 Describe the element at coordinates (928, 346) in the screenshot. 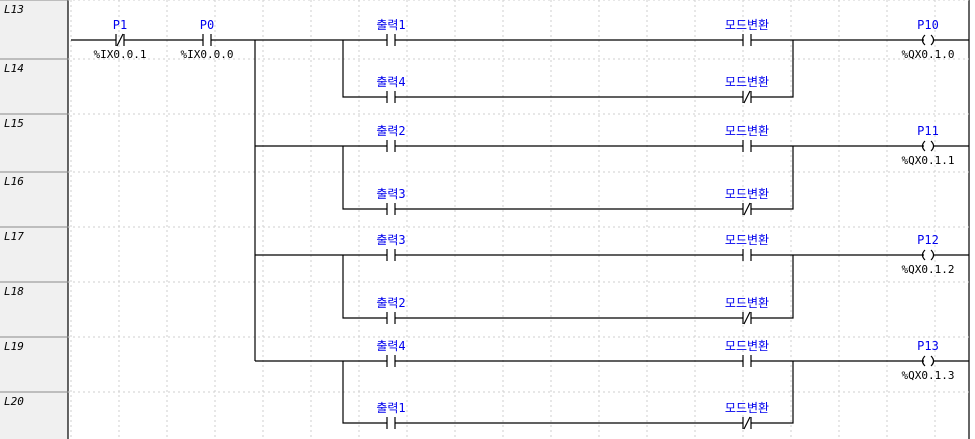

I see `coil-label: P13` at that location.